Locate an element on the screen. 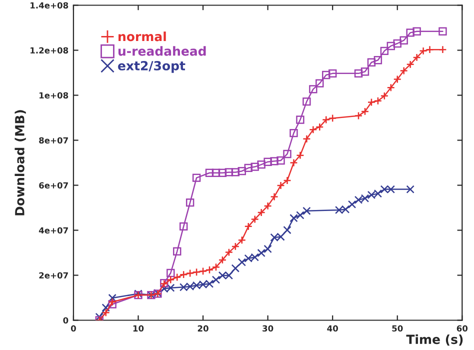 The image size is (474, 350). y-tick-label: 1e+08 is located at coordinates (54, 95).